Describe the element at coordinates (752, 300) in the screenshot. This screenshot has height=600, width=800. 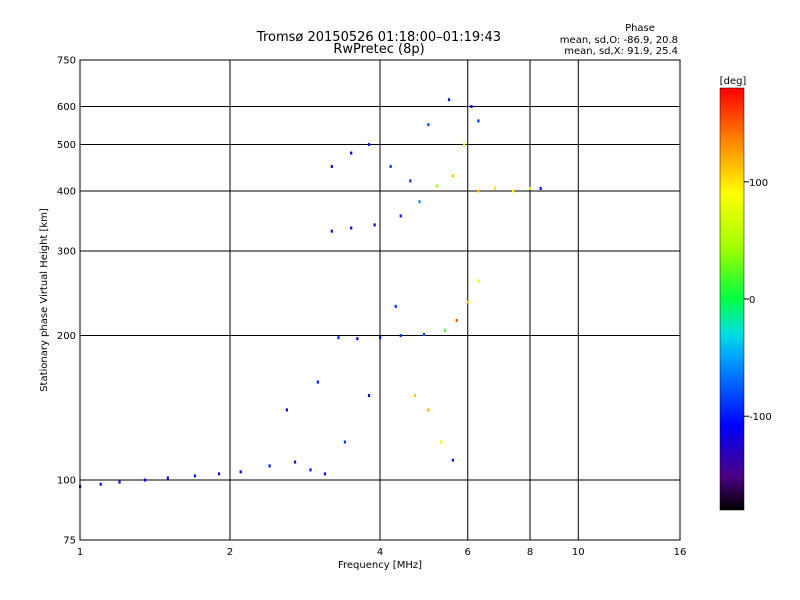
I see `colorbar-tick-label: 0` at that location.